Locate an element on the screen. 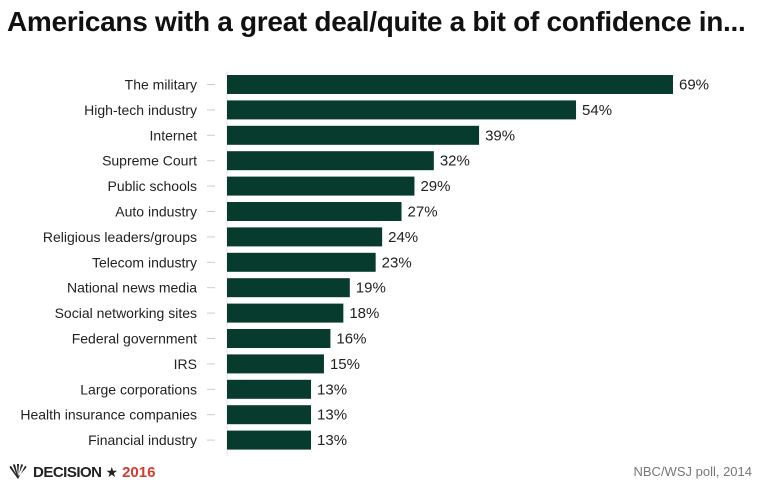 The width and height of the screenshot is (760, 493). star-icon: ★ is located at coordinates (112, 471).